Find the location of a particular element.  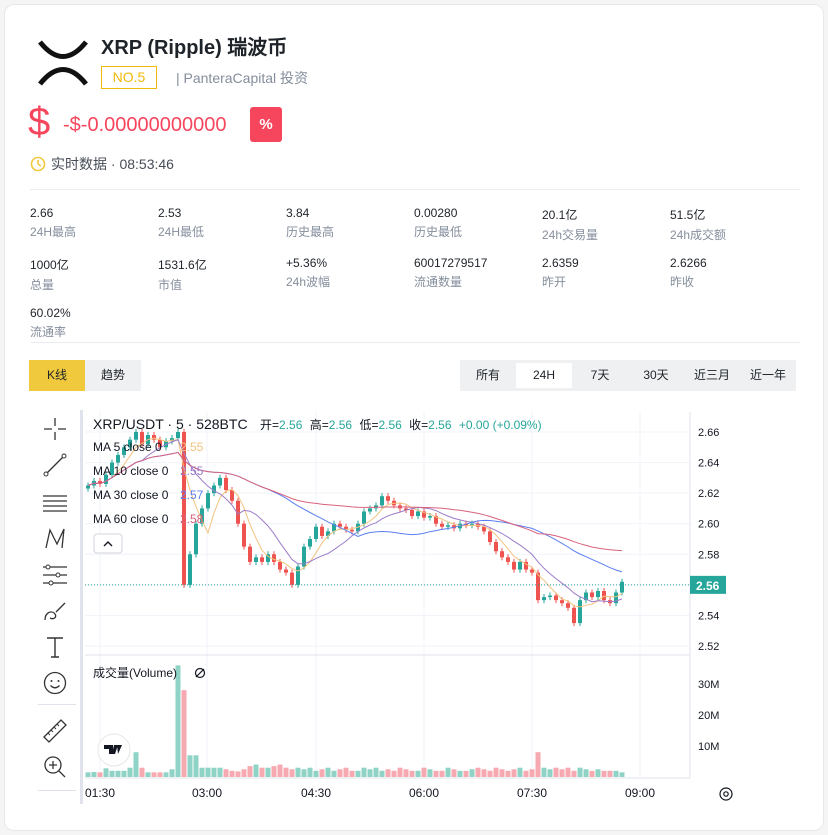

ma10-line is located at coordinates (355, 520).